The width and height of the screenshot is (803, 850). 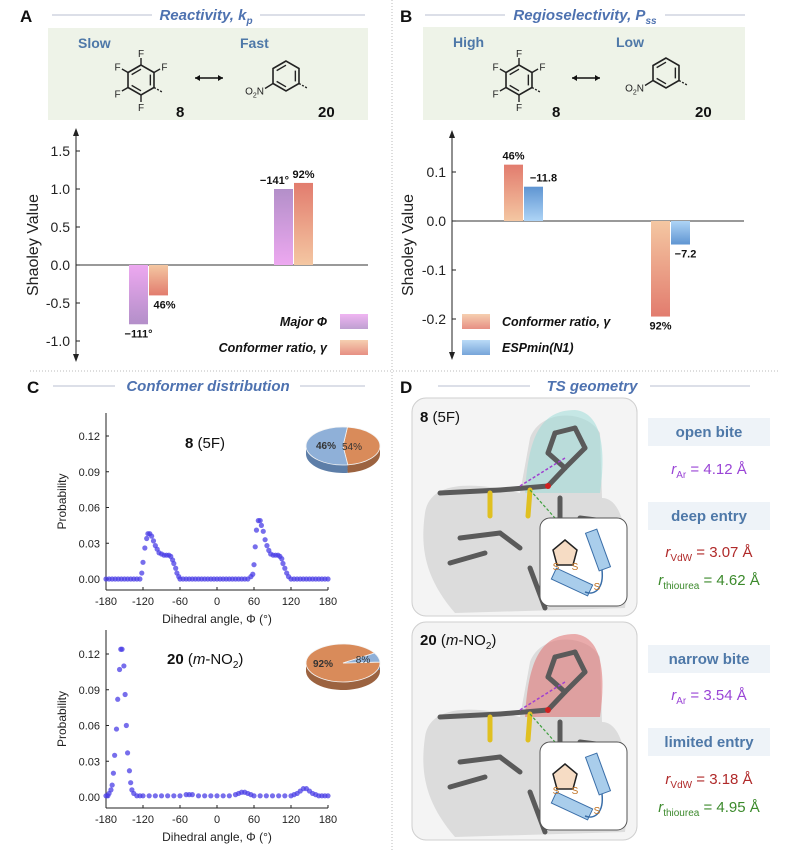 I want to click on data-label-20-series-1: −7.2, so click(x=686, y=255).